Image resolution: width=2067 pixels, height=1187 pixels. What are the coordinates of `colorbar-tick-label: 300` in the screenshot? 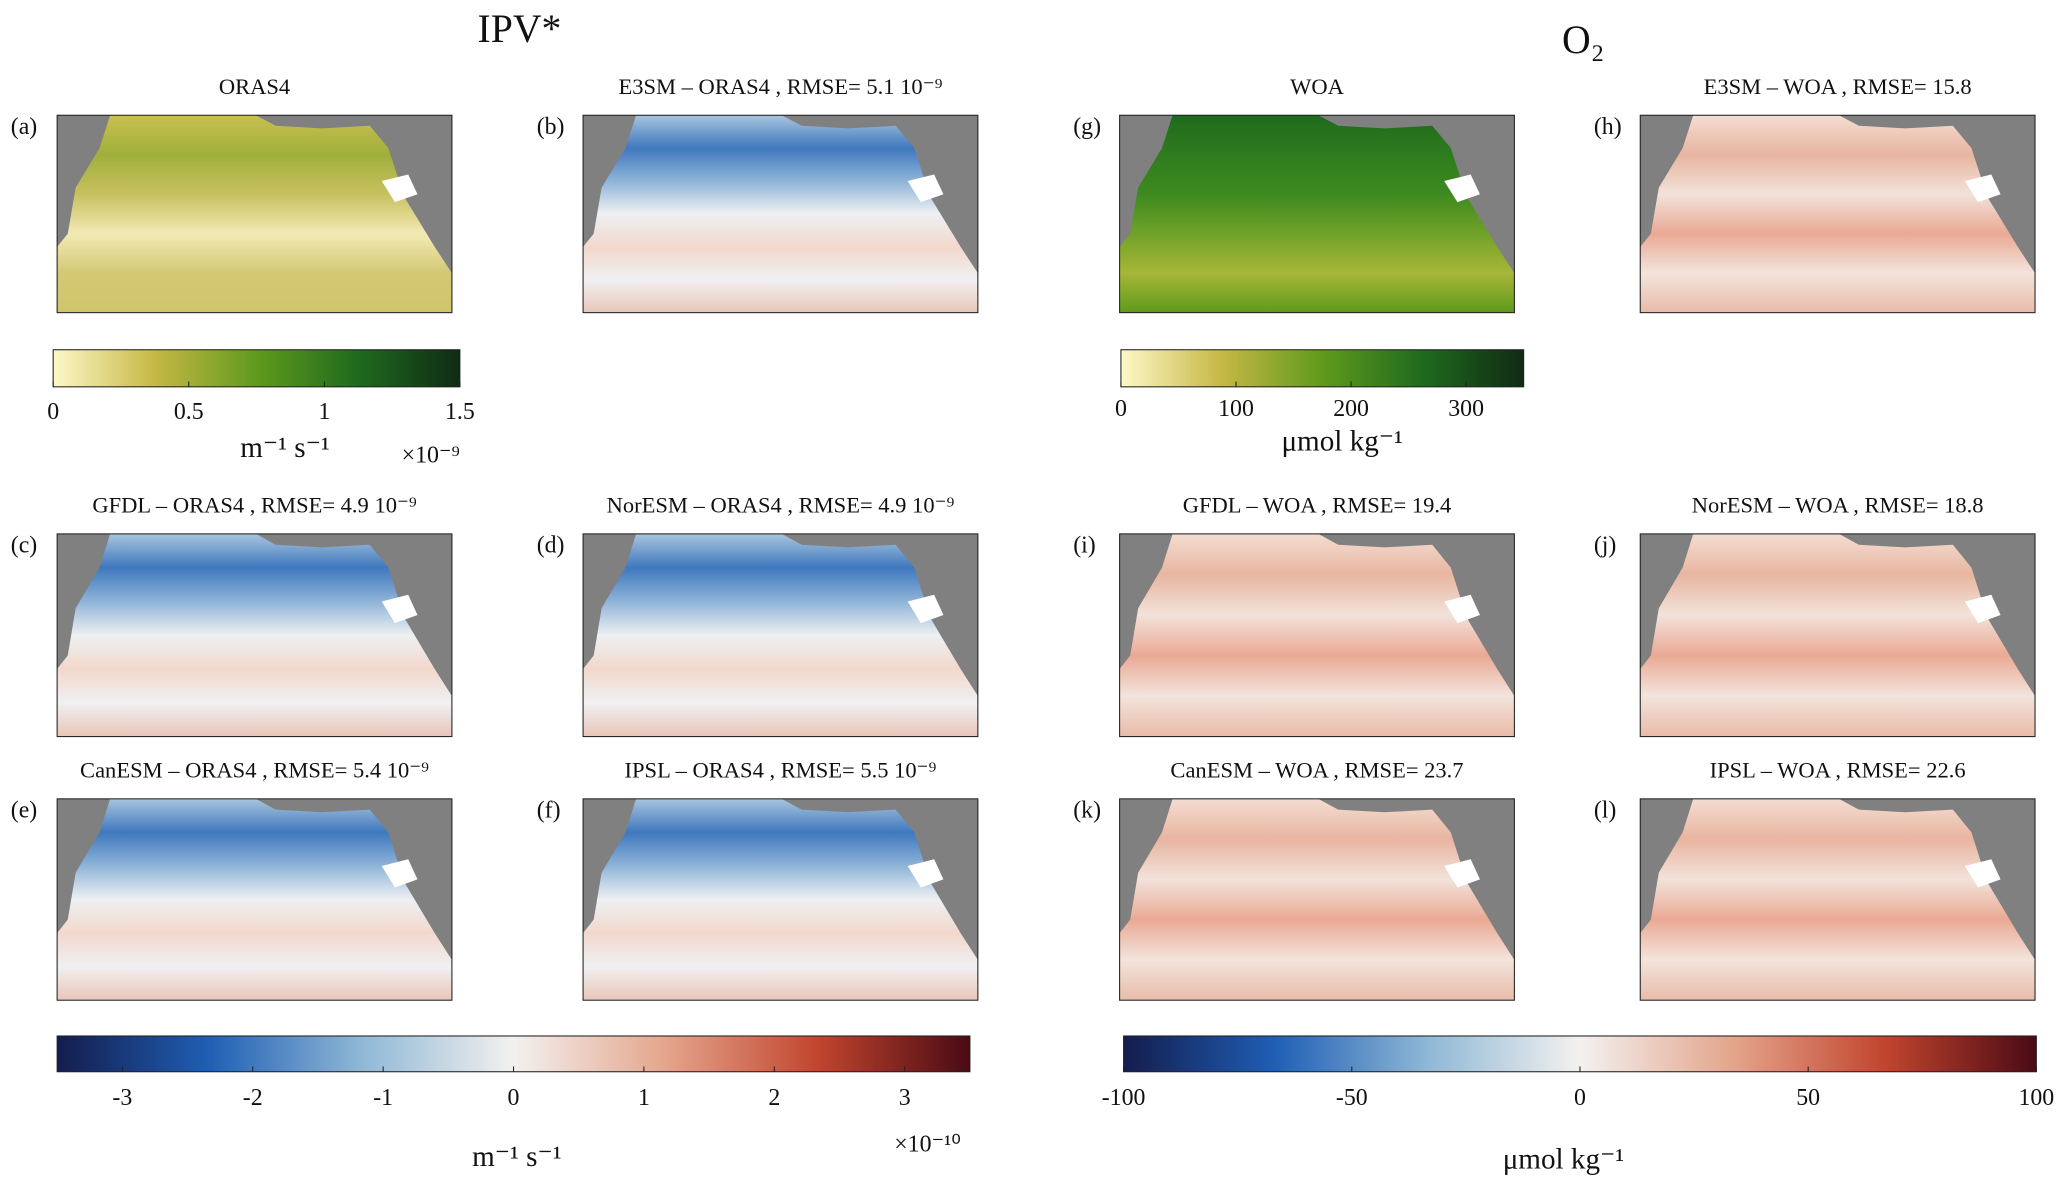 It's located at (1466, 409).